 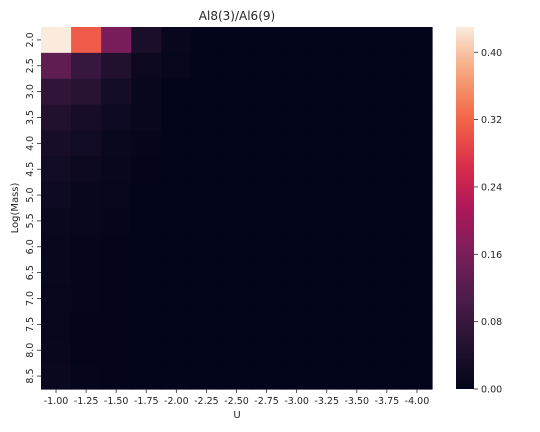 What do you see at coordinates (176, 401) in the screenshot?
I see `x-tick-label: -2.00` at bounding box center [176, 401].